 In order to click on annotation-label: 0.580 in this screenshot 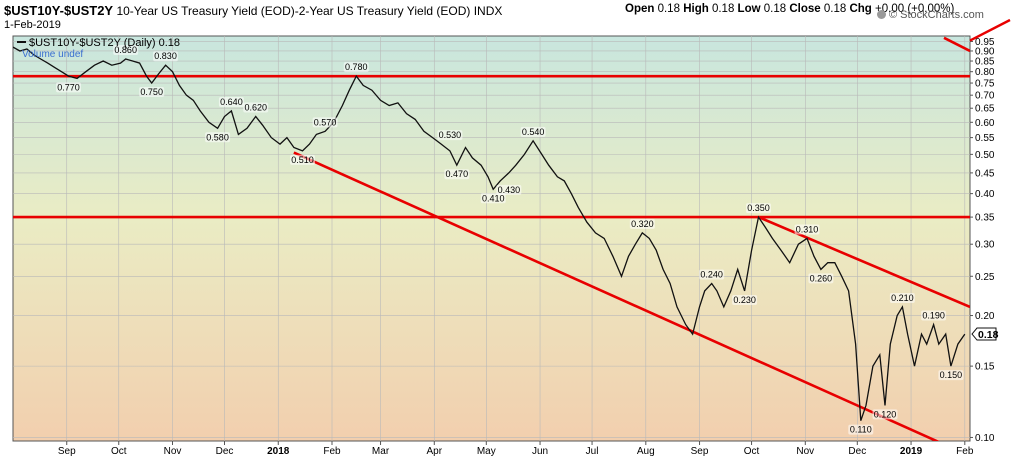, I will do `click(217, 137)`.